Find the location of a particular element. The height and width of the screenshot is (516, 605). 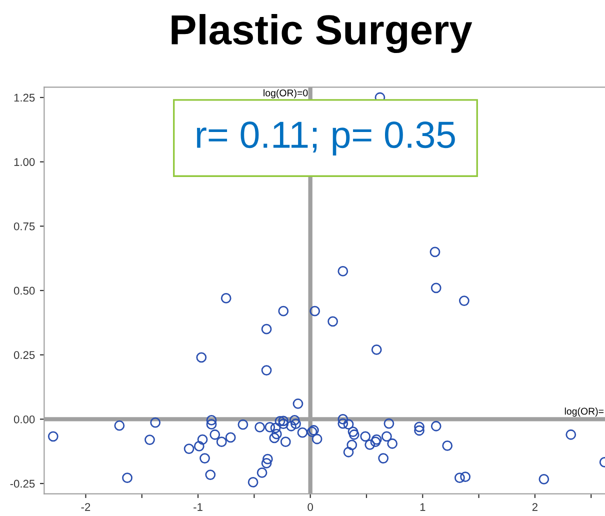

annotation: r= 0.11; p= 0.35 is located at coordinates (325, 139).